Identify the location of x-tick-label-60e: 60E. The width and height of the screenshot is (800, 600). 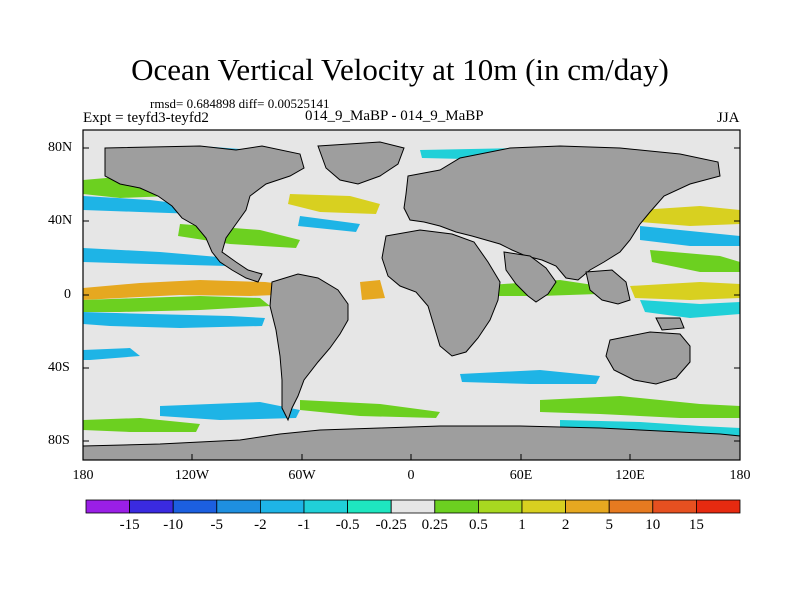
(521, 475).